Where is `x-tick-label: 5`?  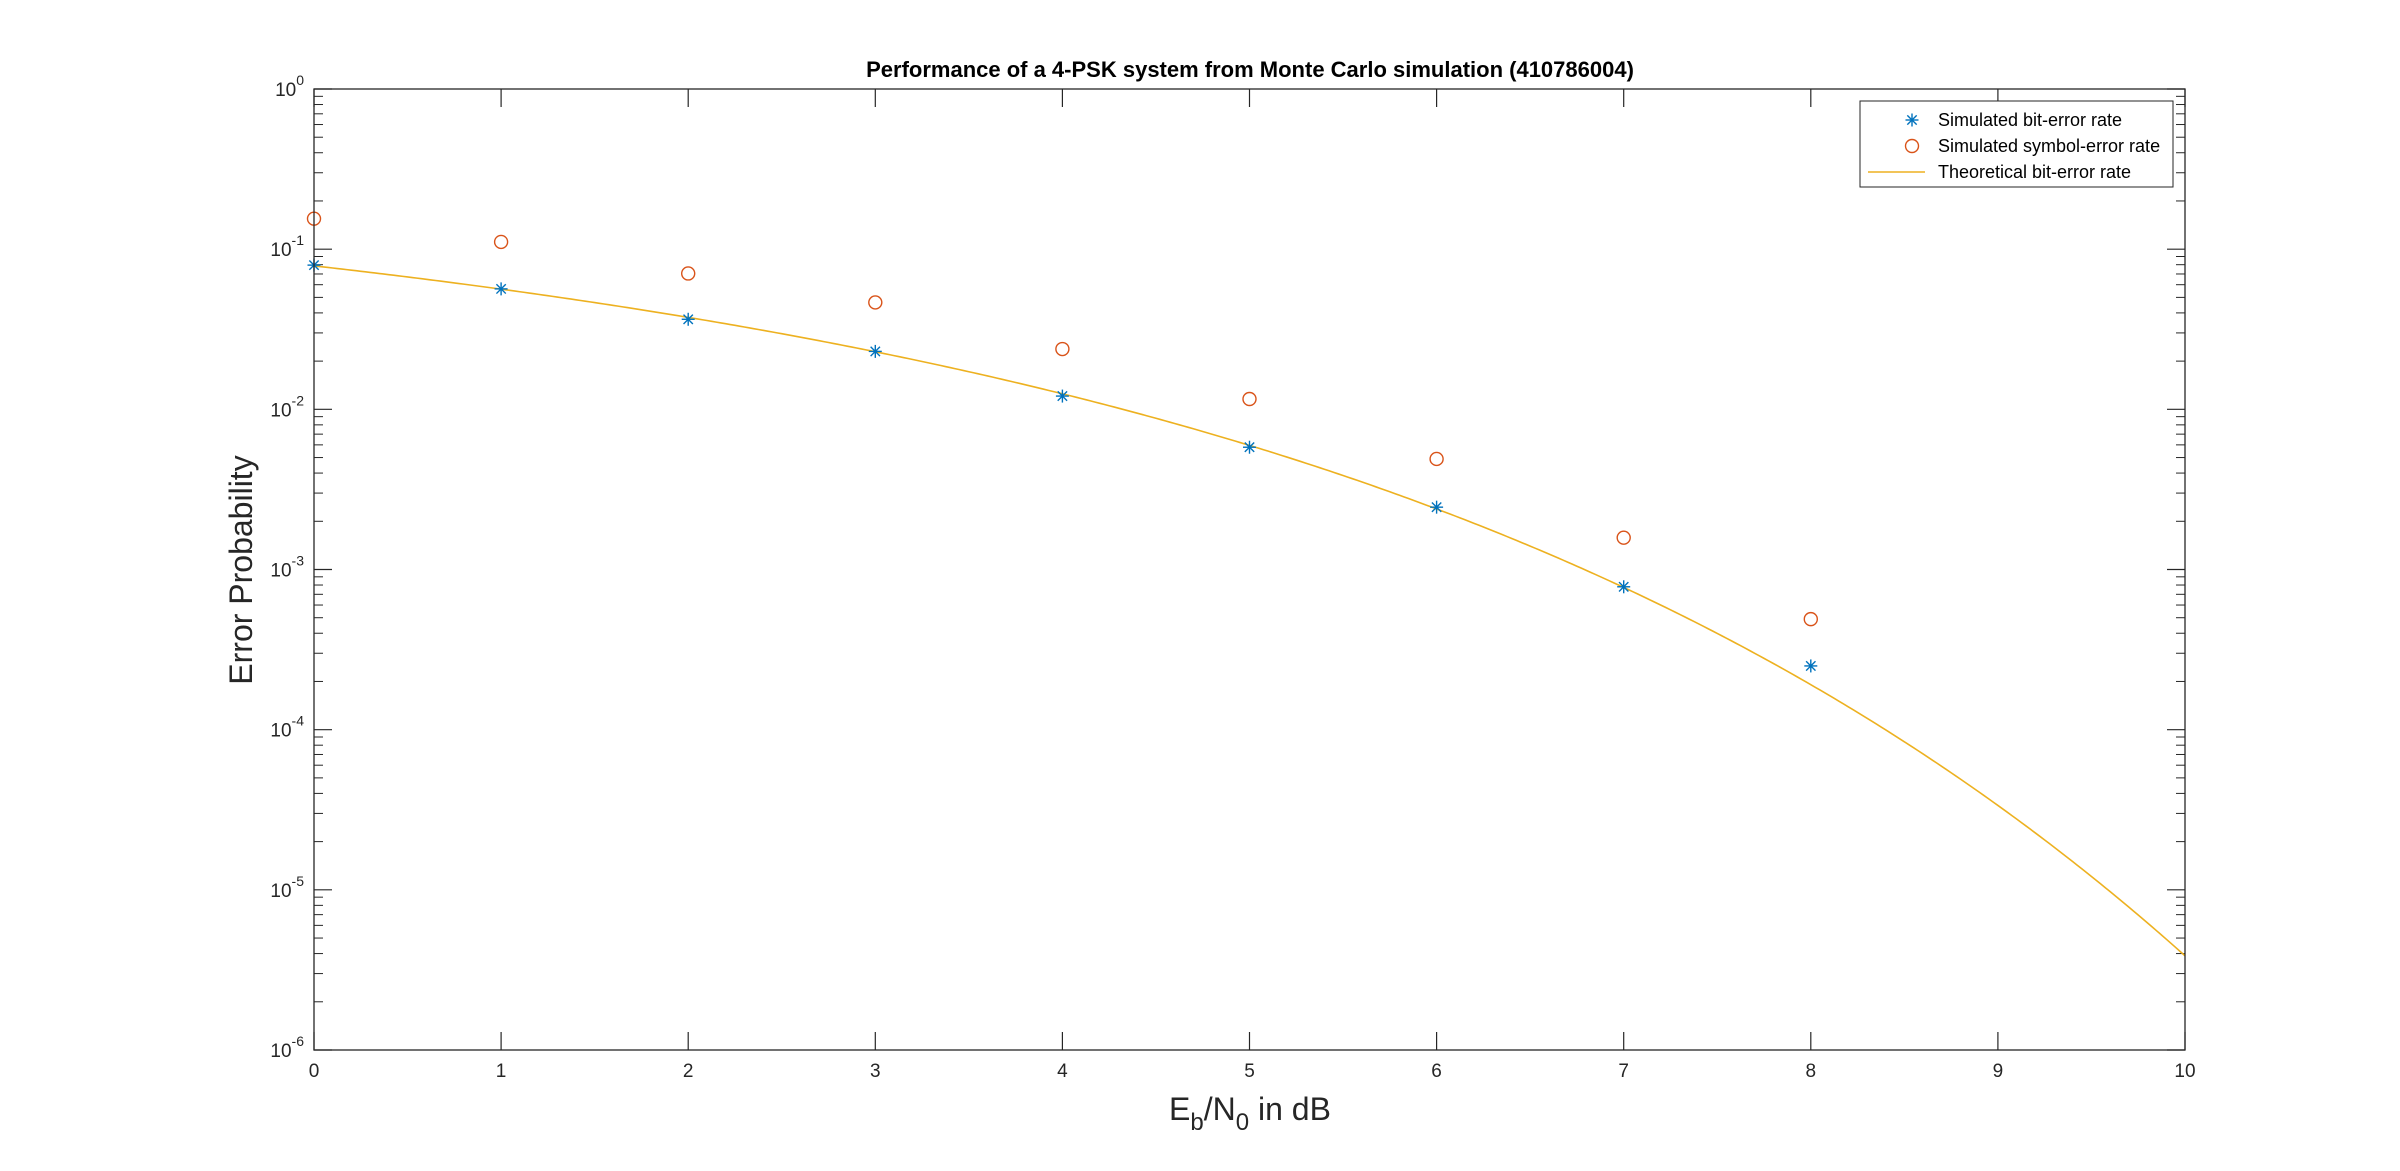
x-tick-label: 5 is located at coordinates (1249, 1071).